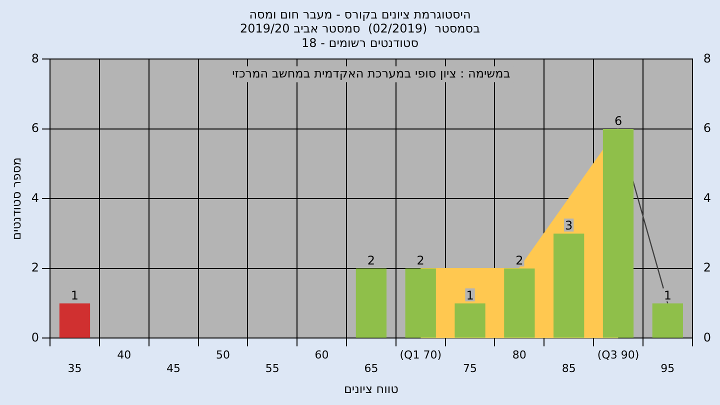  Describe the element at coordinates (360, 14) in the screenshot. I see `chart-title: היסטוגרמת ציונים בקורס - מעבר חום ומסה` at that location.